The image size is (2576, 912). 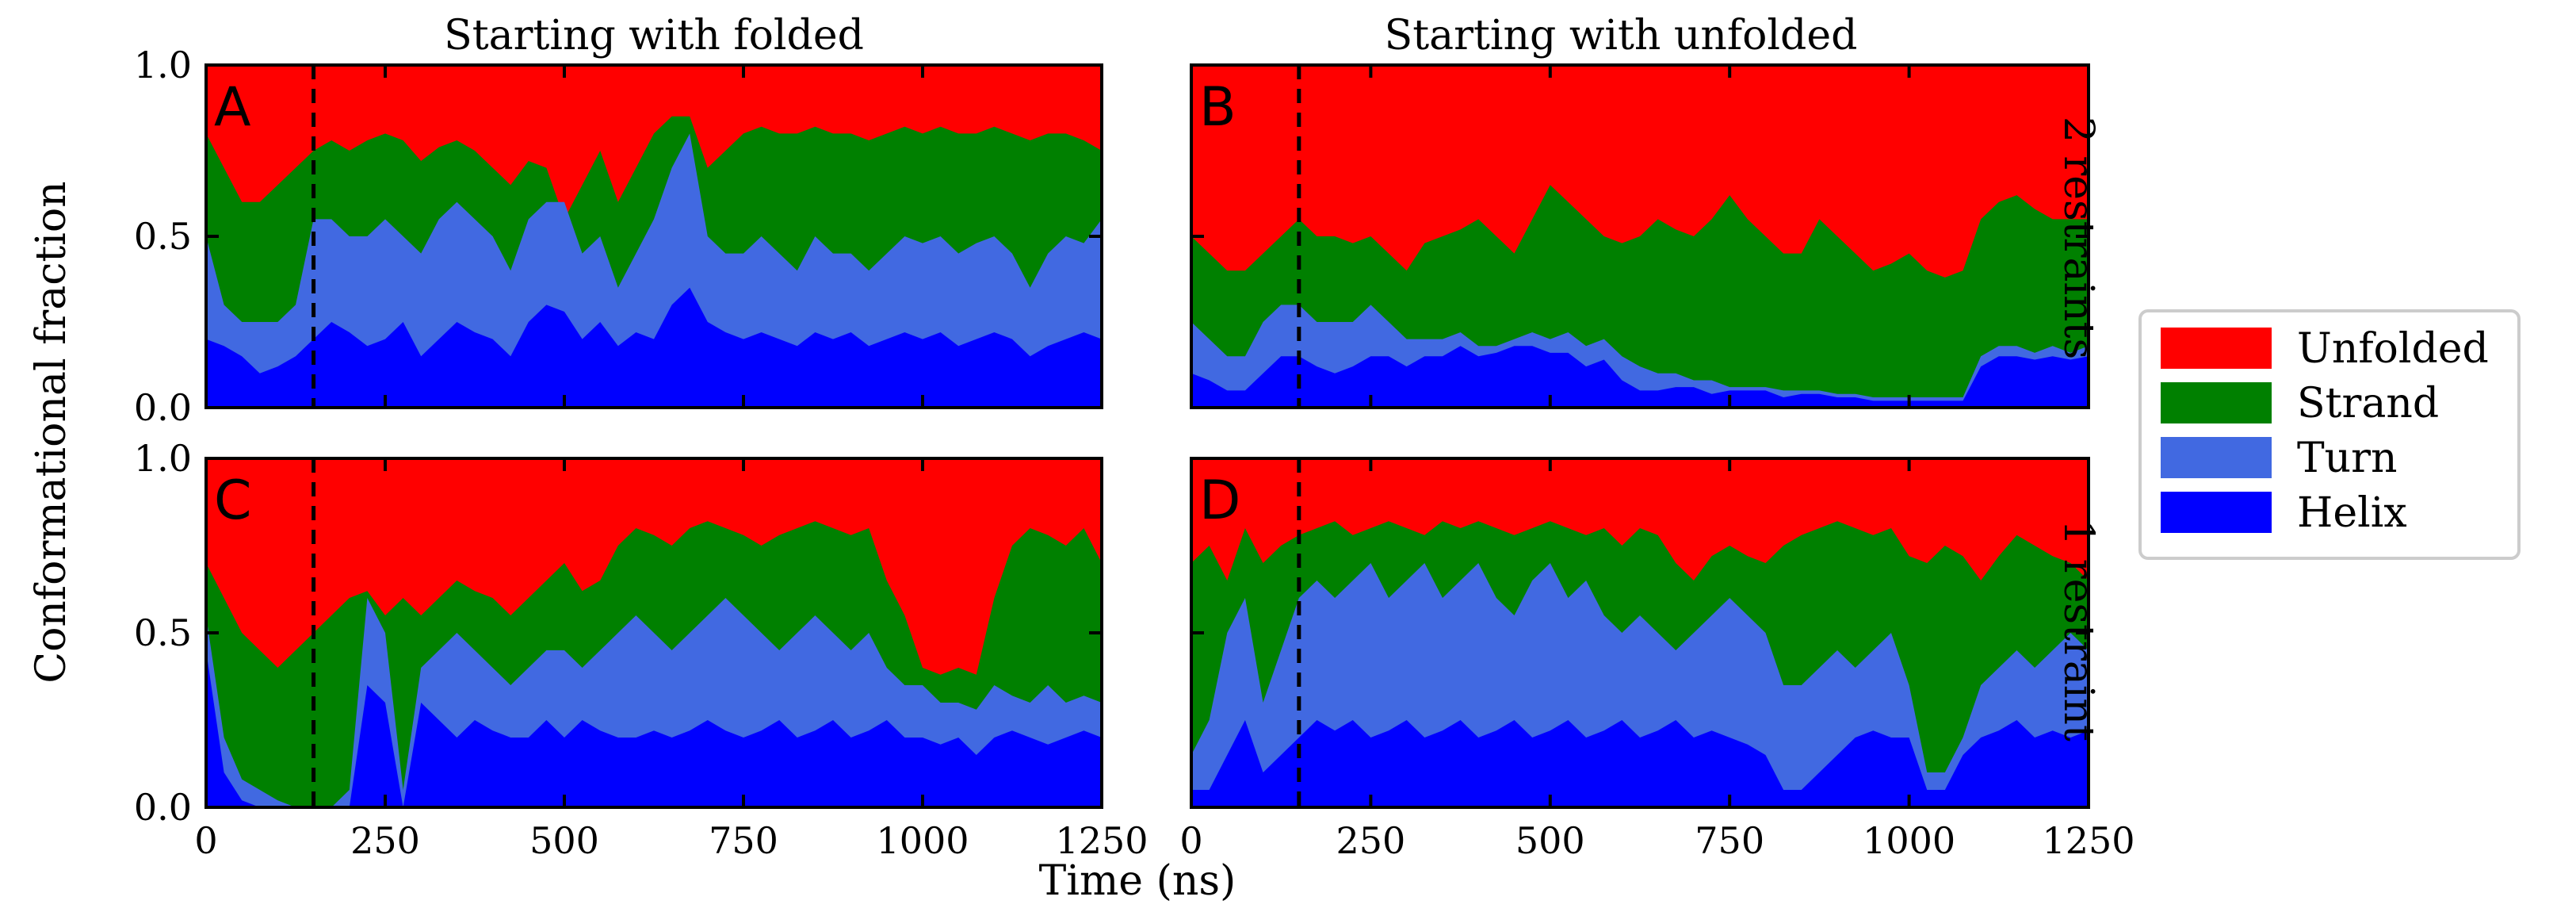 What do you see at coordinates (2078, 630) in the screenshot?
I see `row-label-1-restraint: 1 restraint` at bounding box center [2078, 630].